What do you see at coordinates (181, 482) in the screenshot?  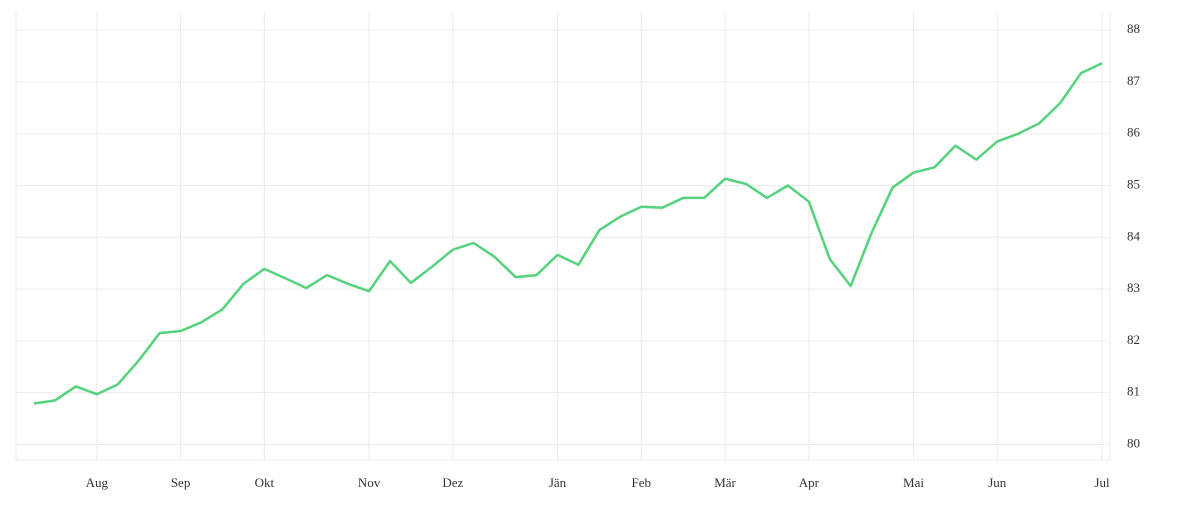 I see `x-tick-label: Sep` at bounding box center [181, 482].